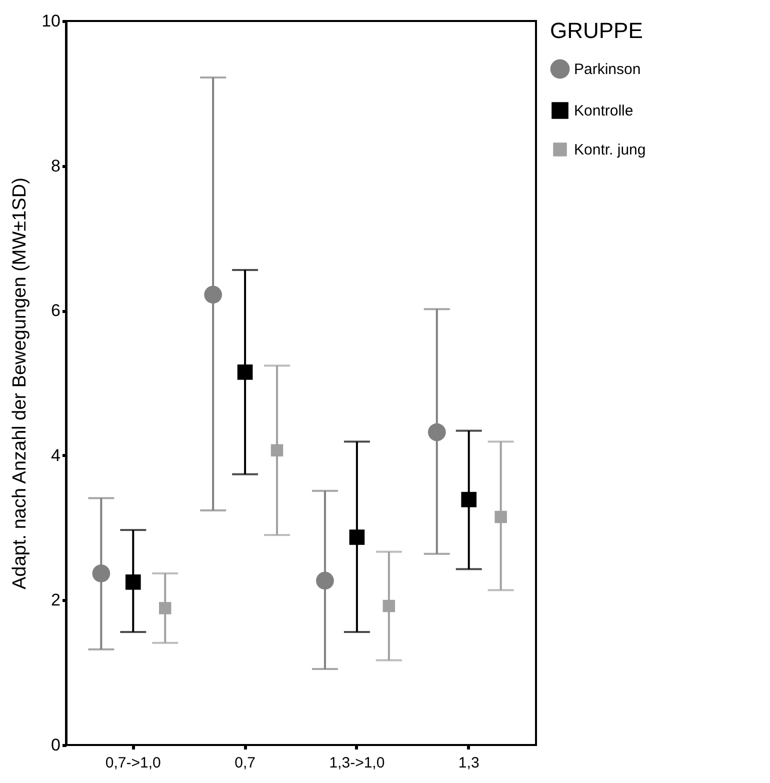 The width and height of the screenshot is (770, 783). Describe the element at coordinates (55, 745) in the screenshot. I see `y-tick-label: 0` at that location.